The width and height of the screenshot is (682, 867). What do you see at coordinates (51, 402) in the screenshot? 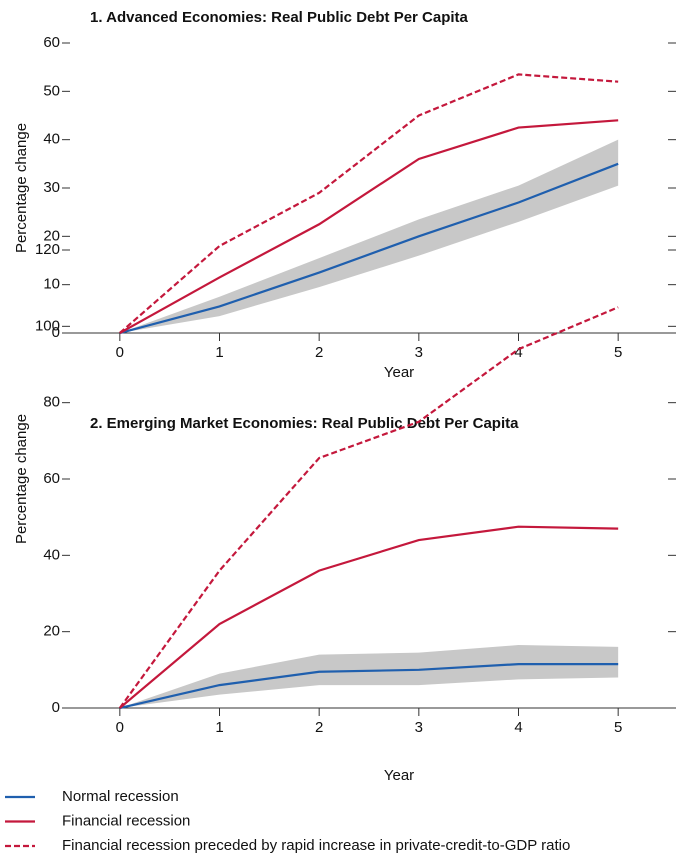
I see `y-tick-label: 80` at bounding box center [51, 402].